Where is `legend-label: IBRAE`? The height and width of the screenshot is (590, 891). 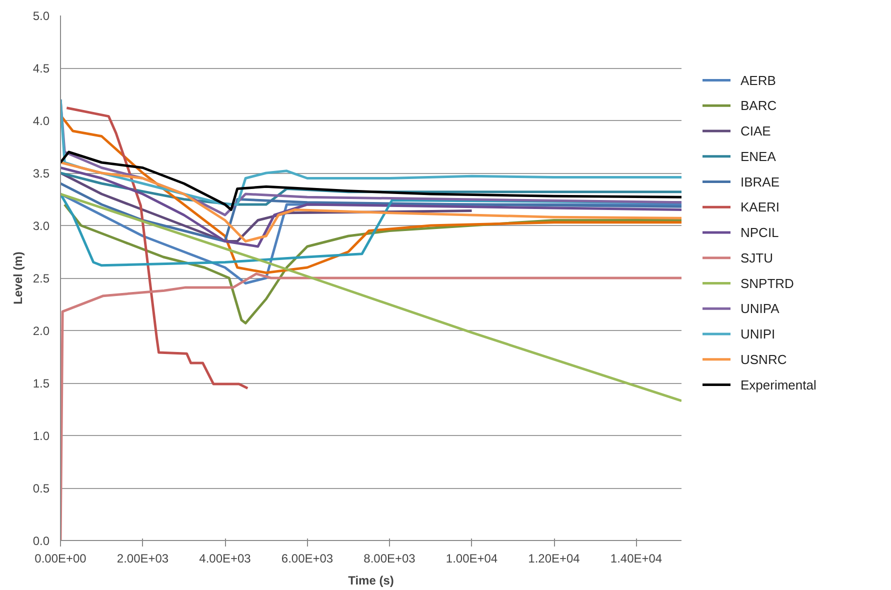
legend-label: IBRAE is located at coordinates (760, 182).